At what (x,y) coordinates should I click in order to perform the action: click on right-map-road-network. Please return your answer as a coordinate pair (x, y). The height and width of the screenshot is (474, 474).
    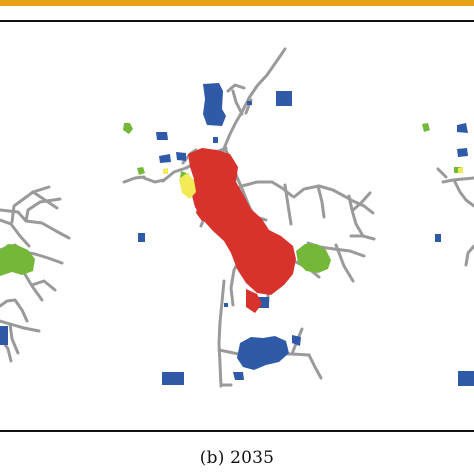
    Looking at the image, I should click on (455, 217).